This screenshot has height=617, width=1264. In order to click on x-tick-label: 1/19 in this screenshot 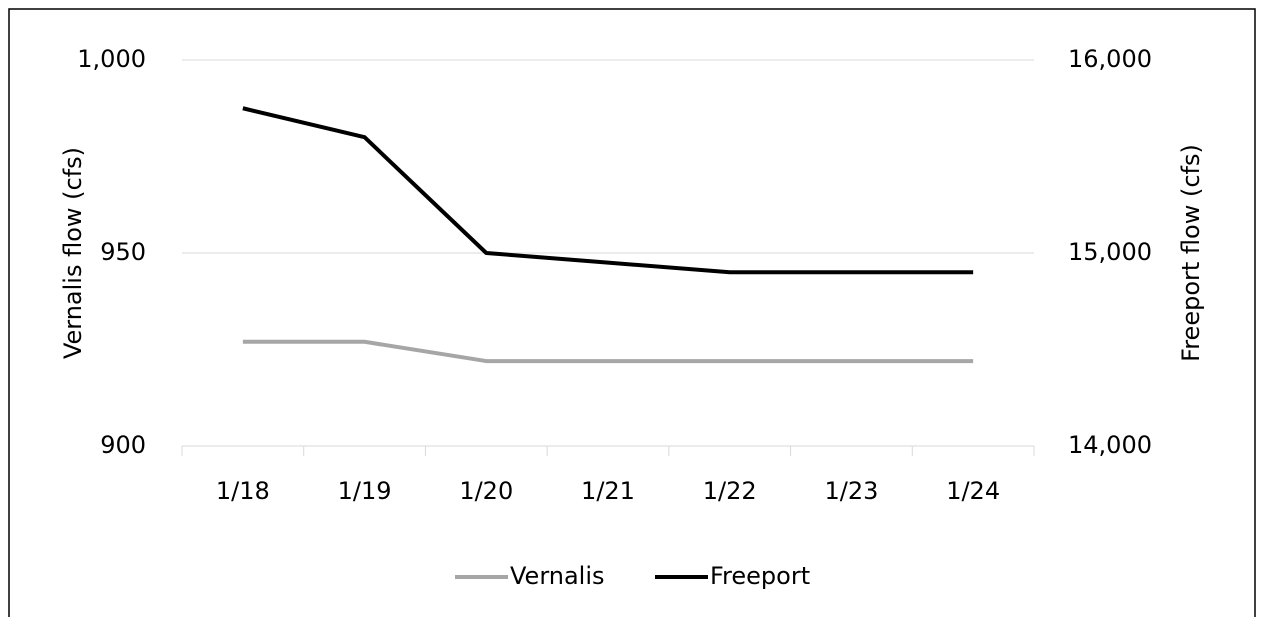, I will do `click(365, 491)`.